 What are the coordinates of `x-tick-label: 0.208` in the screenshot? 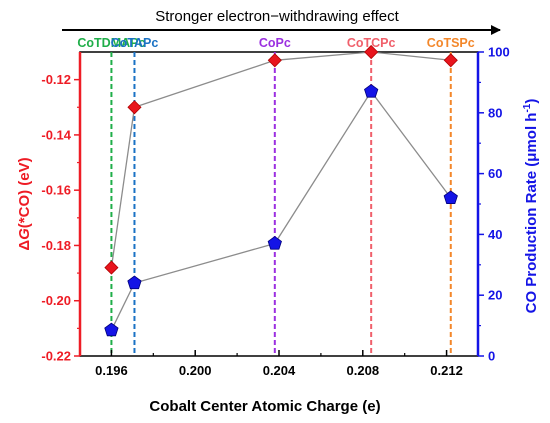 It's located at (363, 370).